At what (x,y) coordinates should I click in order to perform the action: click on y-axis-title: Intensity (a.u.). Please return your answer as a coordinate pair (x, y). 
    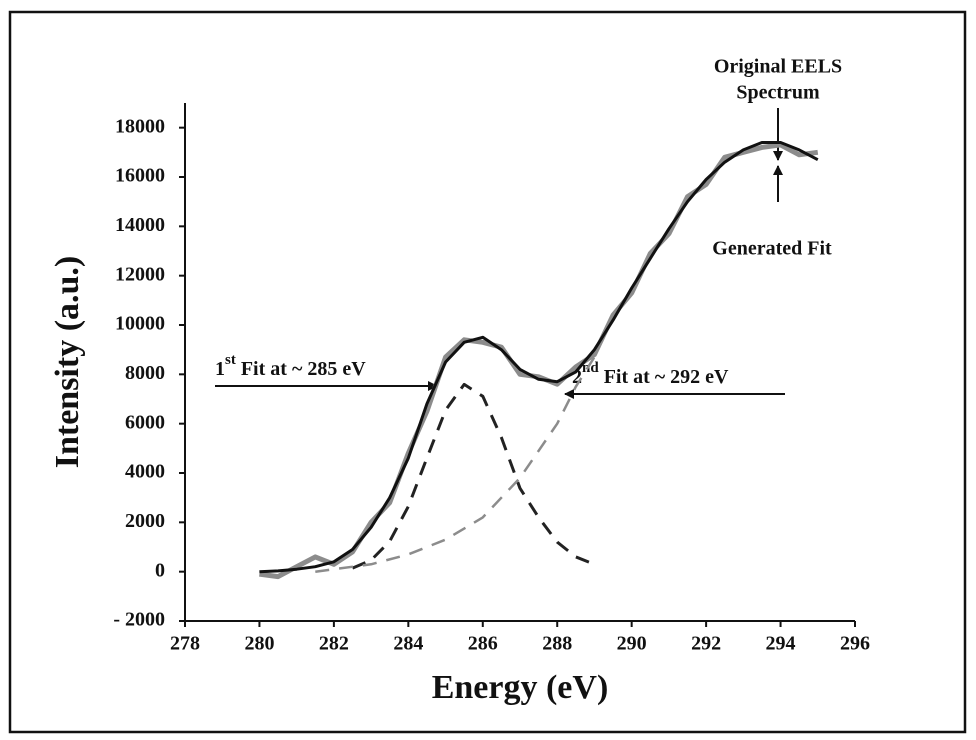
    Looking at the image, I should click on (67, 362).